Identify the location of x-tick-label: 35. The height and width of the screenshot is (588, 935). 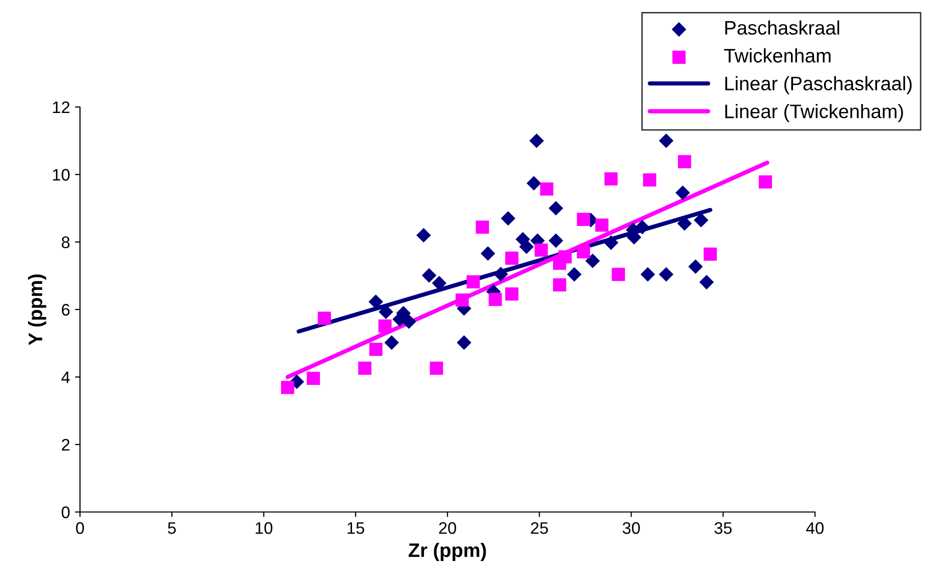
(723, 528).